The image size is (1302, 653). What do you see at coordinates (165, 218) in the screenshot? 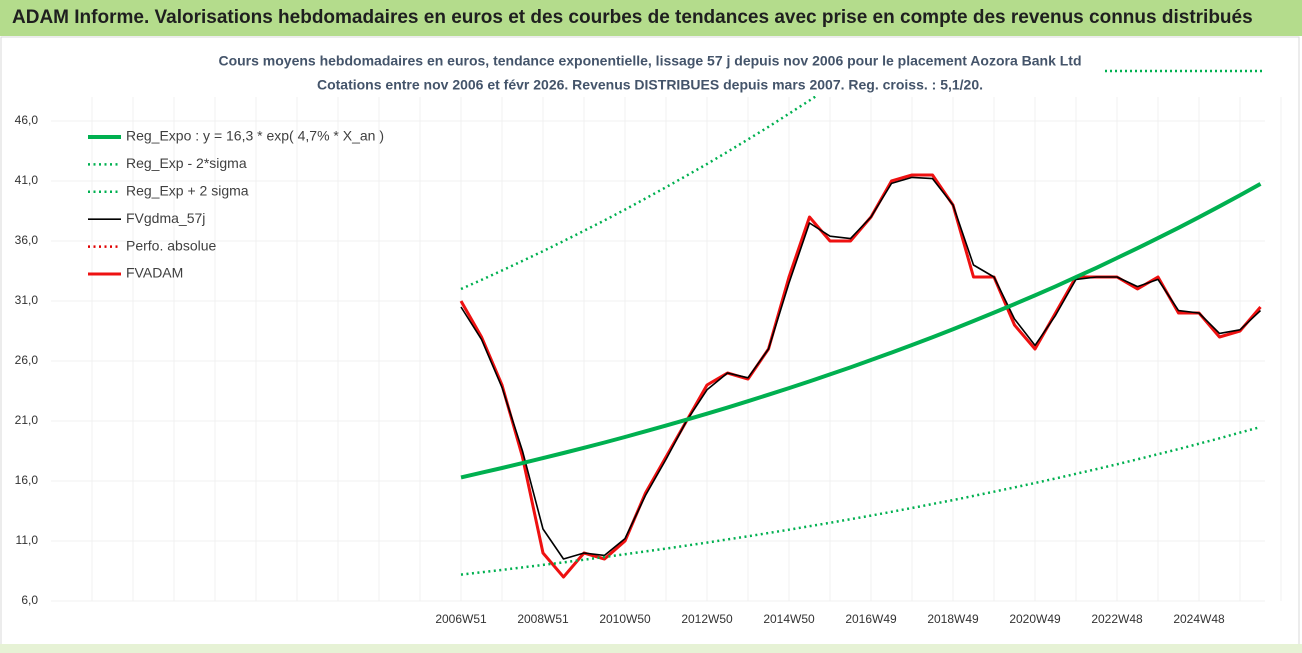
I see `legend-label: FVgdma_57j` at bounding box center [165, 218].